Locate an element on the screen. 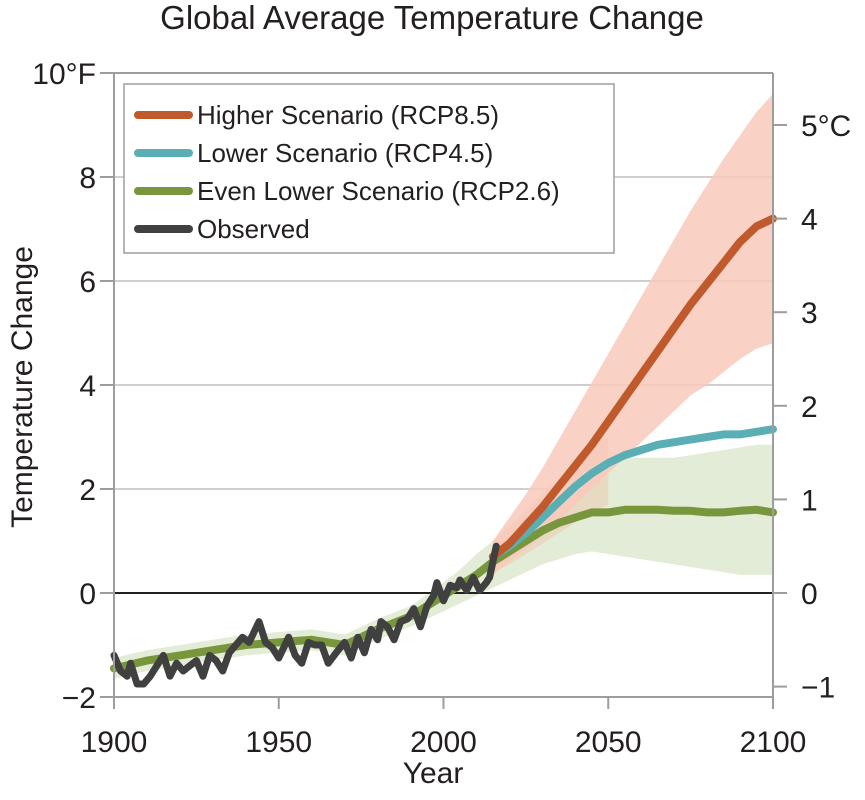 This screenshot has height=800, width=865. x-tick-label: 1950 is located at coordinates (278, 742).